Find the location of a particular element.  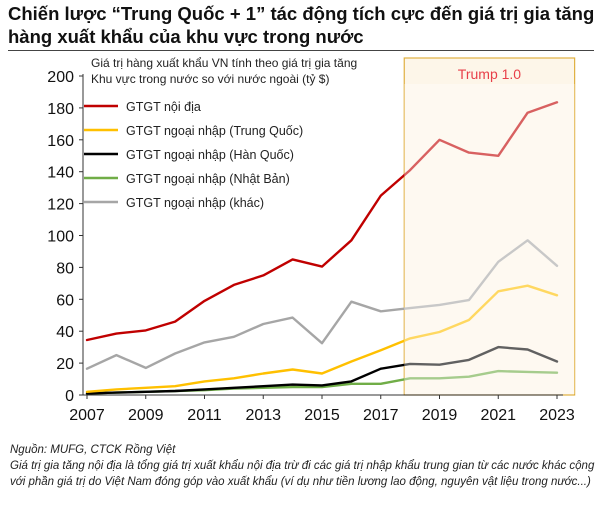

y-tick-label: 100 is located at coordinates (60, 237).